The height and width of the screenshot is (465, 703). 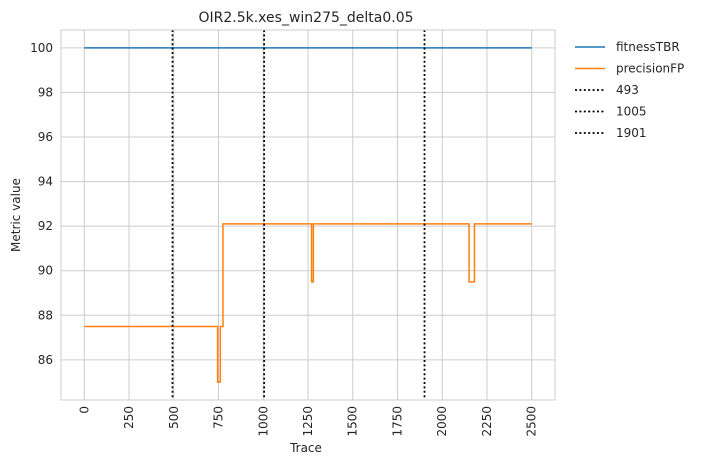 I want to click on x-tick-label: 250, so click(x=129, y=417).